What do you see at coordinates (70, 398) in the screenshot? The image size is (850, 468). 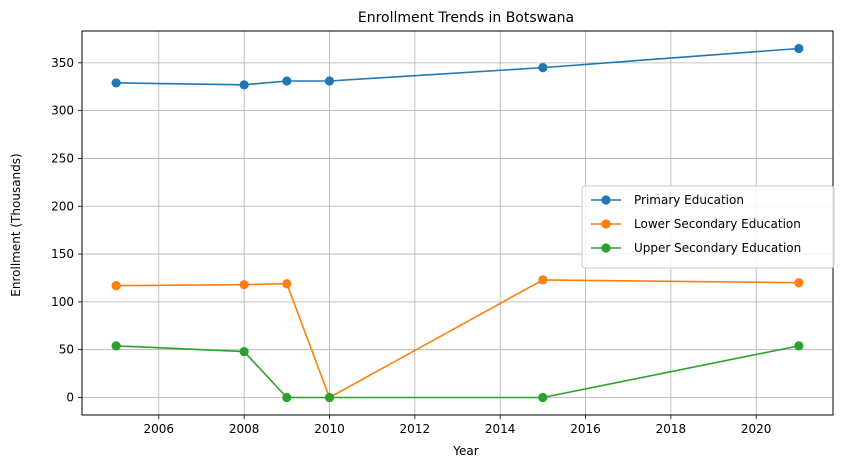 I see `y-tick-label: 0` at bounding box center [70, 398].